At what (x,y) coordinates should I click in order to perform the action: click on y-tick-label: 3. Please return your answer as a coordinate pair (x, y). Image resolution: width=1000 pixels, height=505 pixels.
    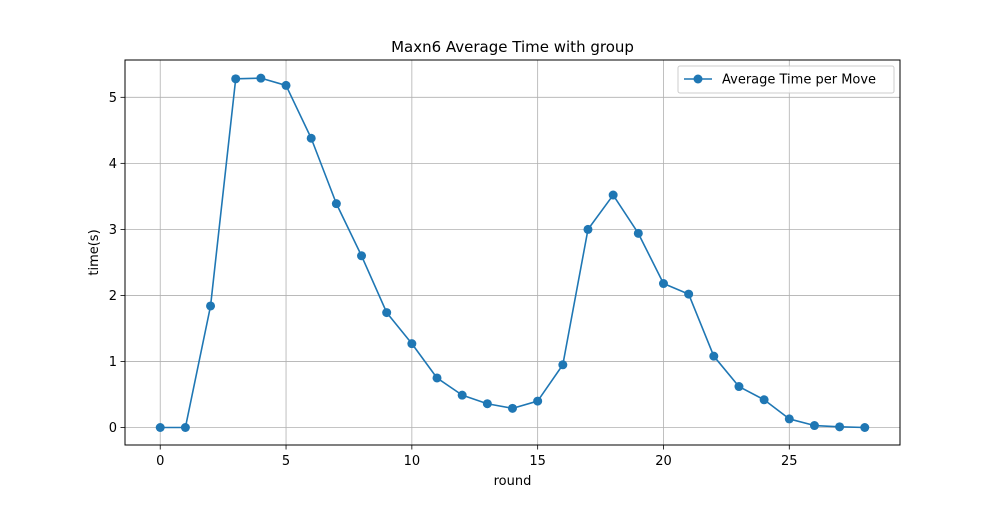
    Looking at the image, I should click on (113, 230).